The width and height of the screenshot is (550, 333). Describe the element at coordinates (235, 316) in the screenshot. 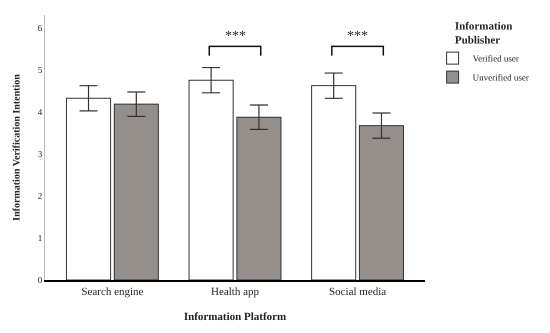

I see `x-axis-title: Information Platform` at that location.